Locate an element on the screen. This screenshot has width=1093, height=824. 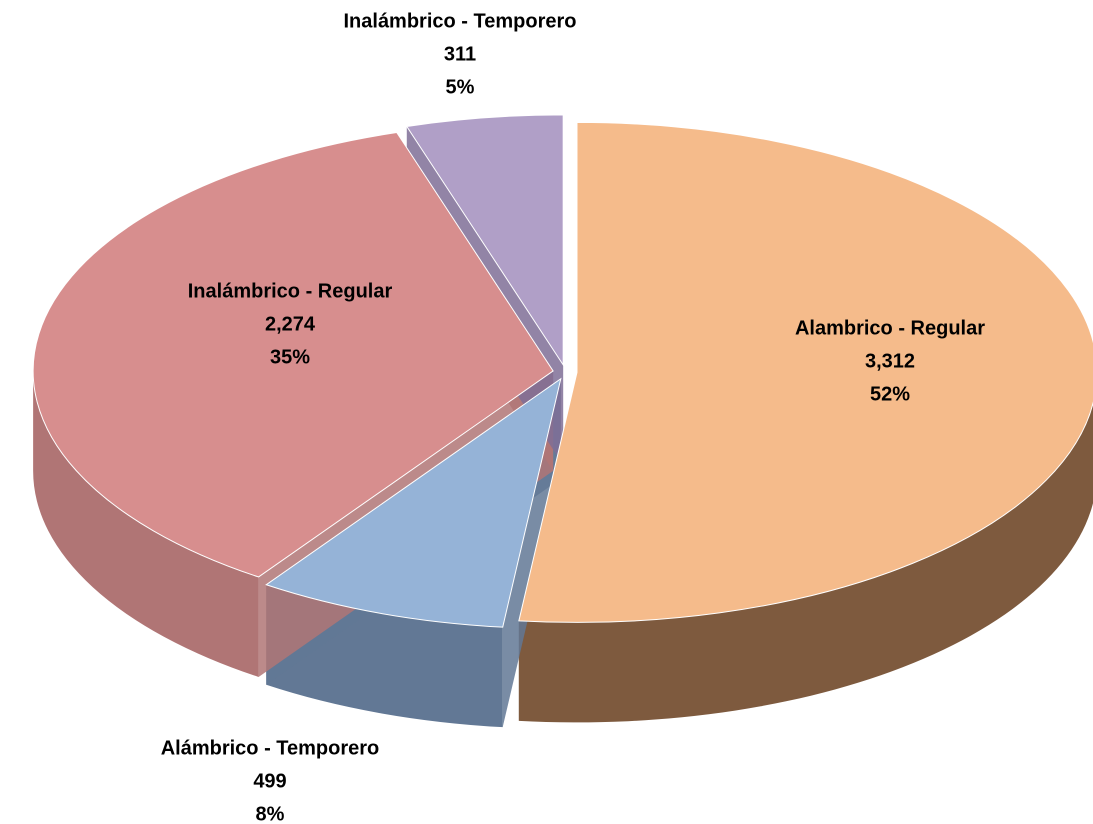
slice-label: Inalámbrico - Regular is located at coordinates (290, 291).